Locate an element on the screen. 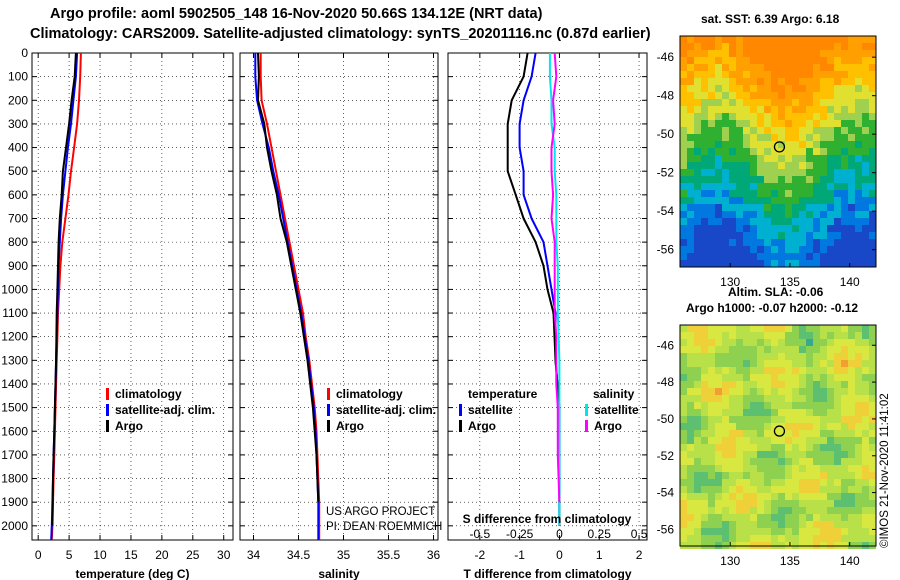  x-tick-label: -1 is located at coordinates (519, 555).